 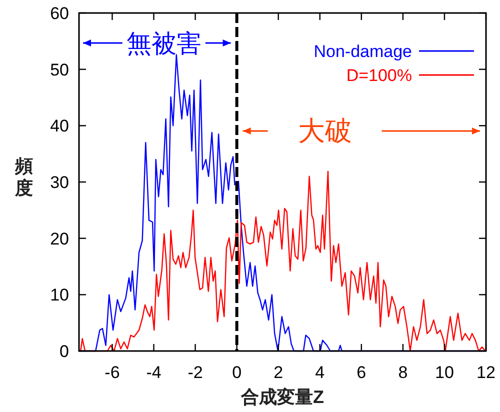 I want to click on annotation: 無被害, so click(x=164, y=44).